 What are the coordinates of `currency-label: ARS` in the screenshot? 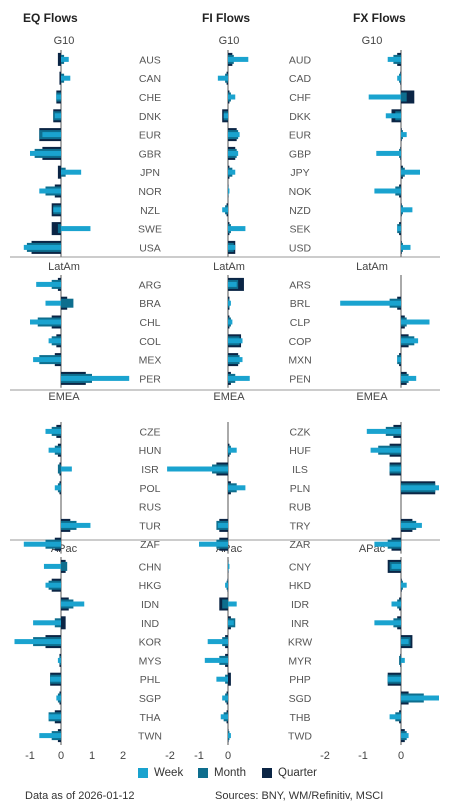 It's located at (300, 285).